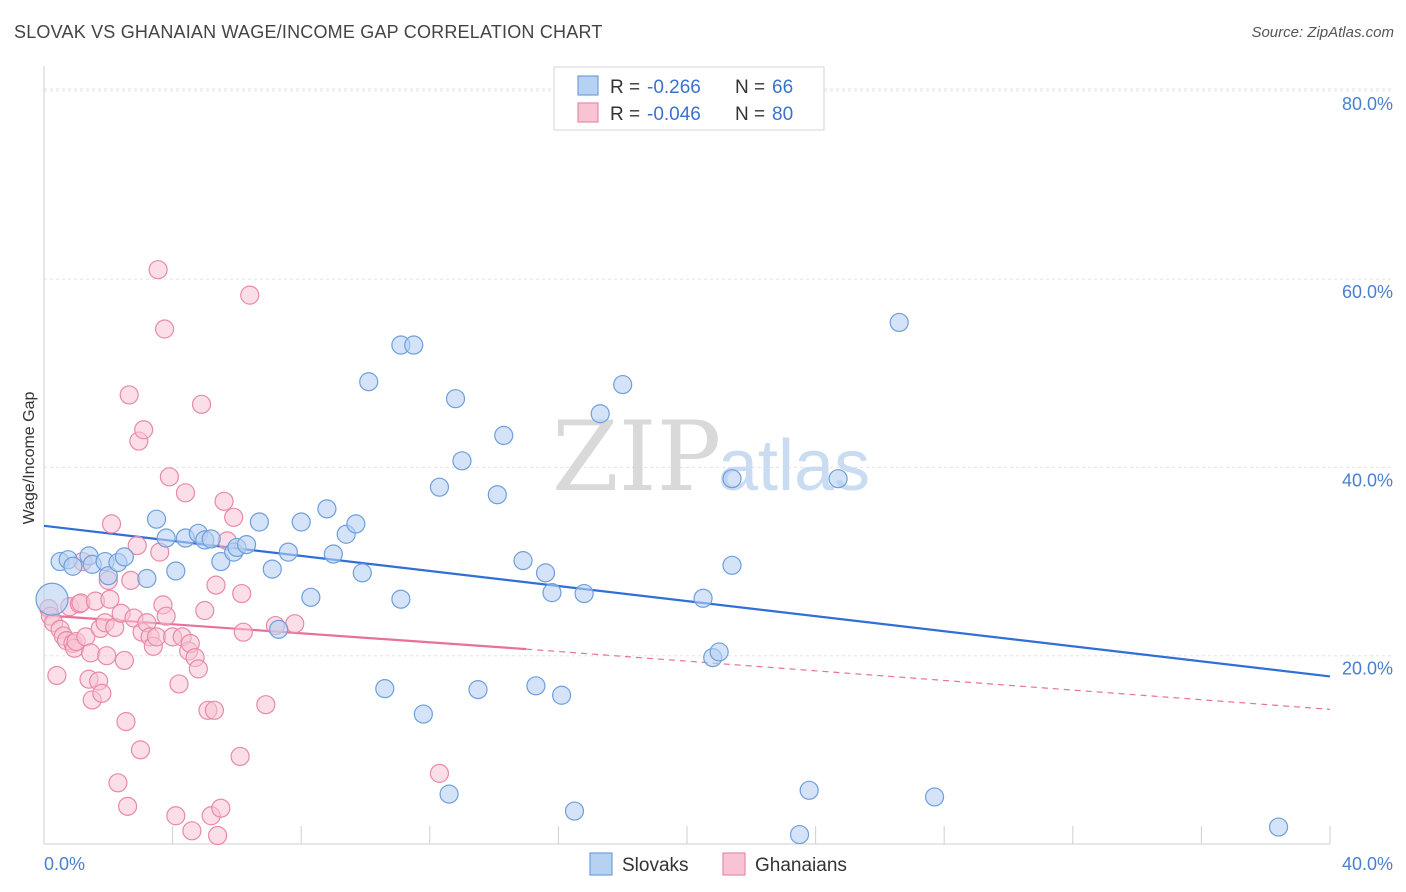  What do you see at coordinates (655, 865) in the screenshot?
I see `bottom-legend-label-slovaks: Slovaks` at bounding box center [655, 865].